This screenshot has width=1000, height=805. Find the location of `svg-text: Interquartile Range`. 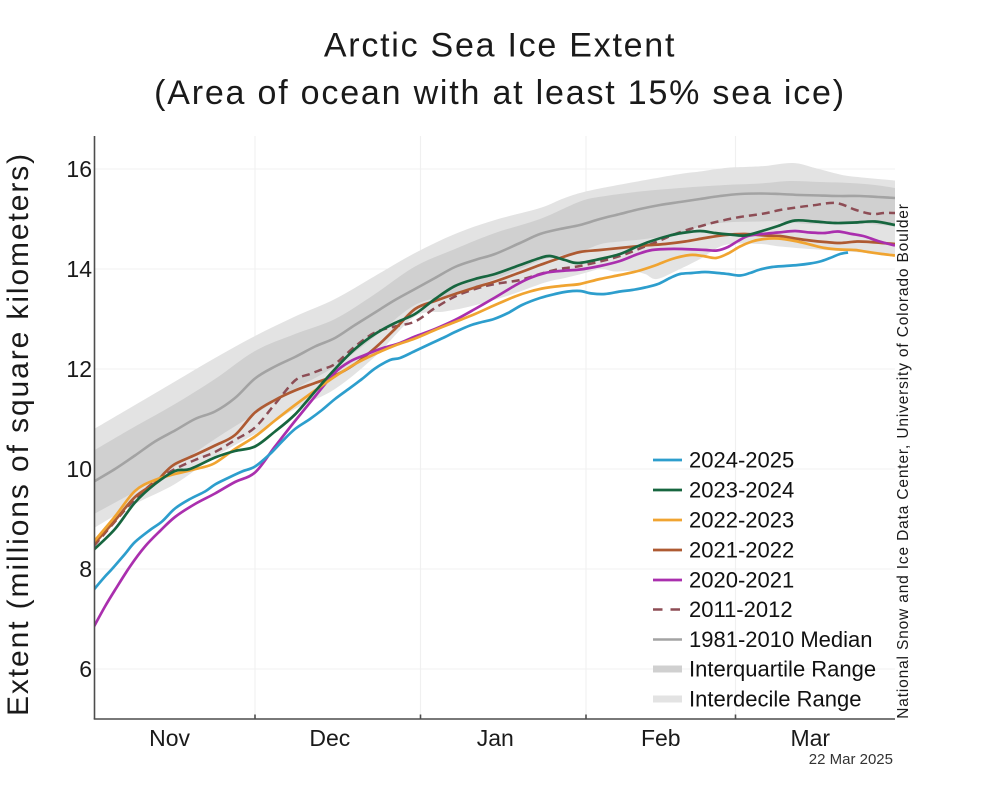

svg-text: Interquartile Range is located at coordinates (782, 669).